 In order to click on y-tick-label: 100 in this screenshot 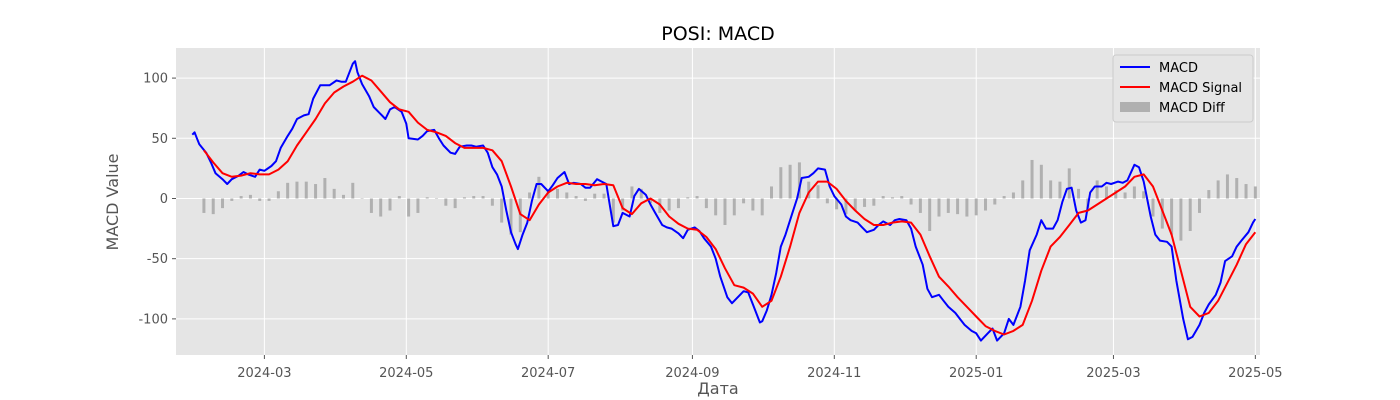, I will do `click(155, 79)`.